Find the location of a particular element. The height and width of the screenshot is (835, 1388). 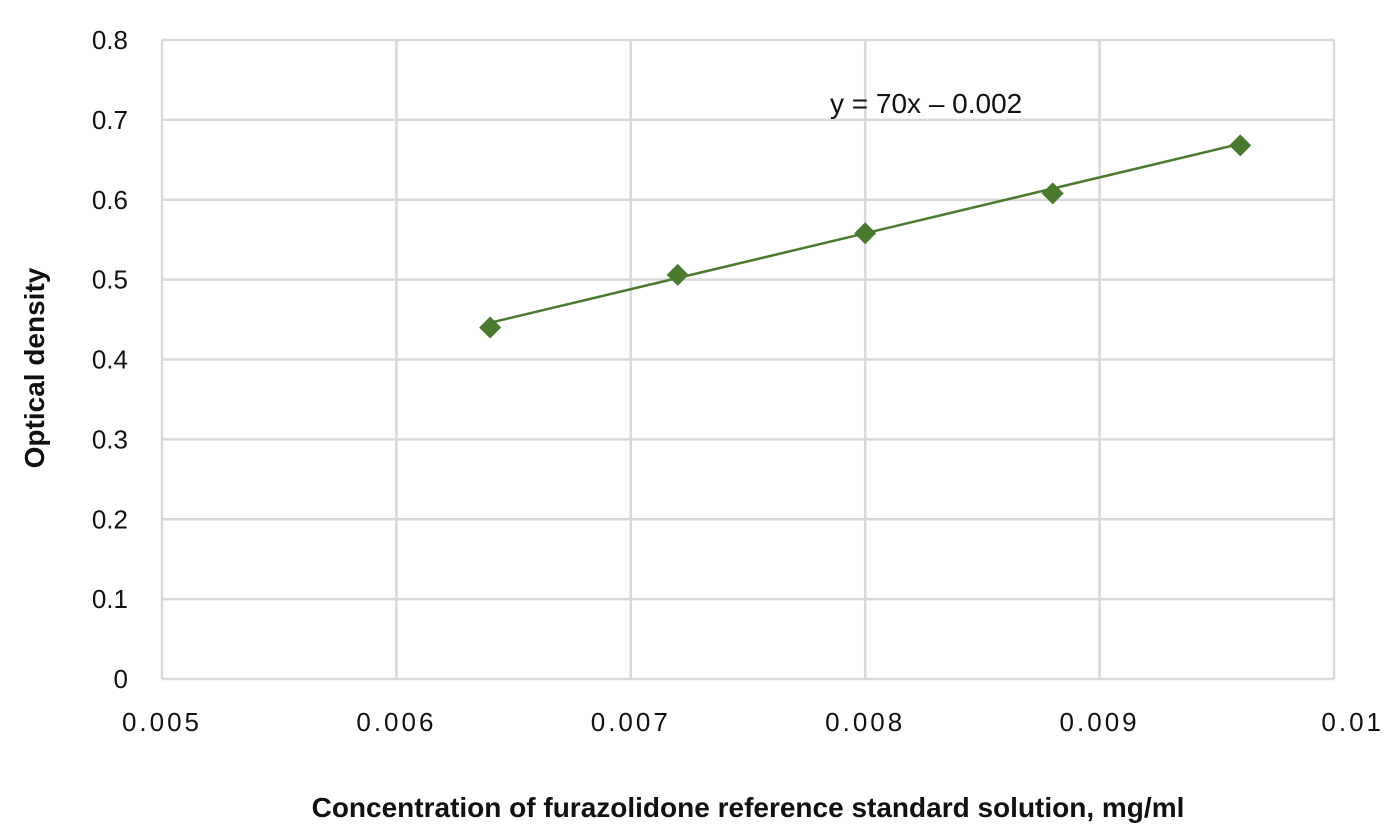

y-tick-label: 0.5 is located at coordinates (110, 280).